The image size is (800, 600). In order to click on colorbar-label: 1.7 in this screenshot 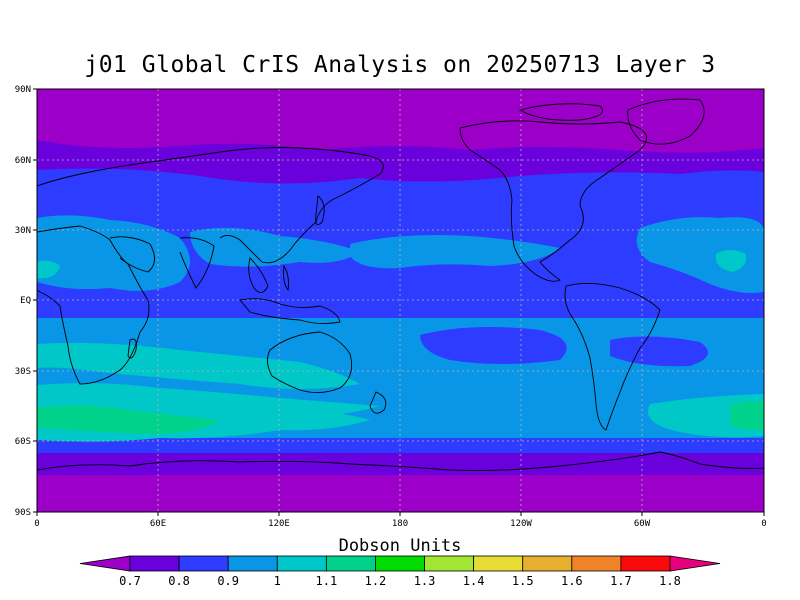, I will do `click(621, 581)`.